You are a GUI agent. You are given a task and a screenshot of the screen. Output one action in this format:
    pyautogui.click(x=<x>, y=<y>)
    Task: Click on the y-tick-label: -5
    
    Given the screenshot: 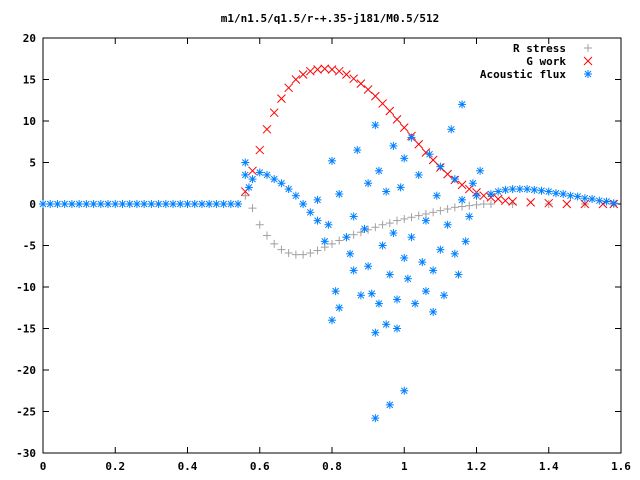 What is the action you would take?
    pyautogui.click(x=29, y=246)
    